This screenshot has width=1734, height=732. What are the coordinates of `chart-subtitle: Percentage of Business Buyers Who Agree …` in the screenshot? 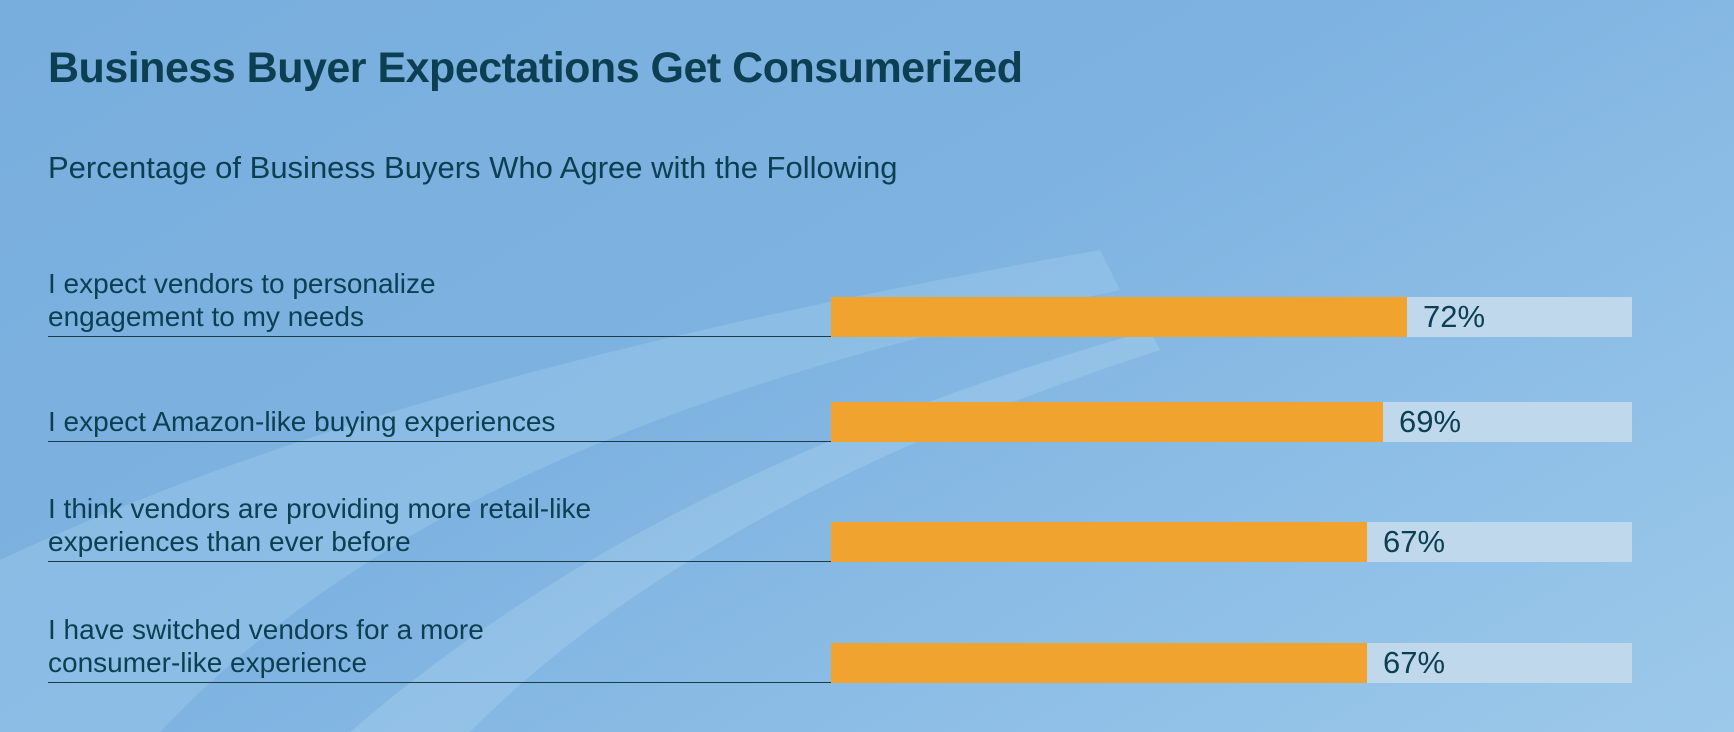 It's located at (473, 167).